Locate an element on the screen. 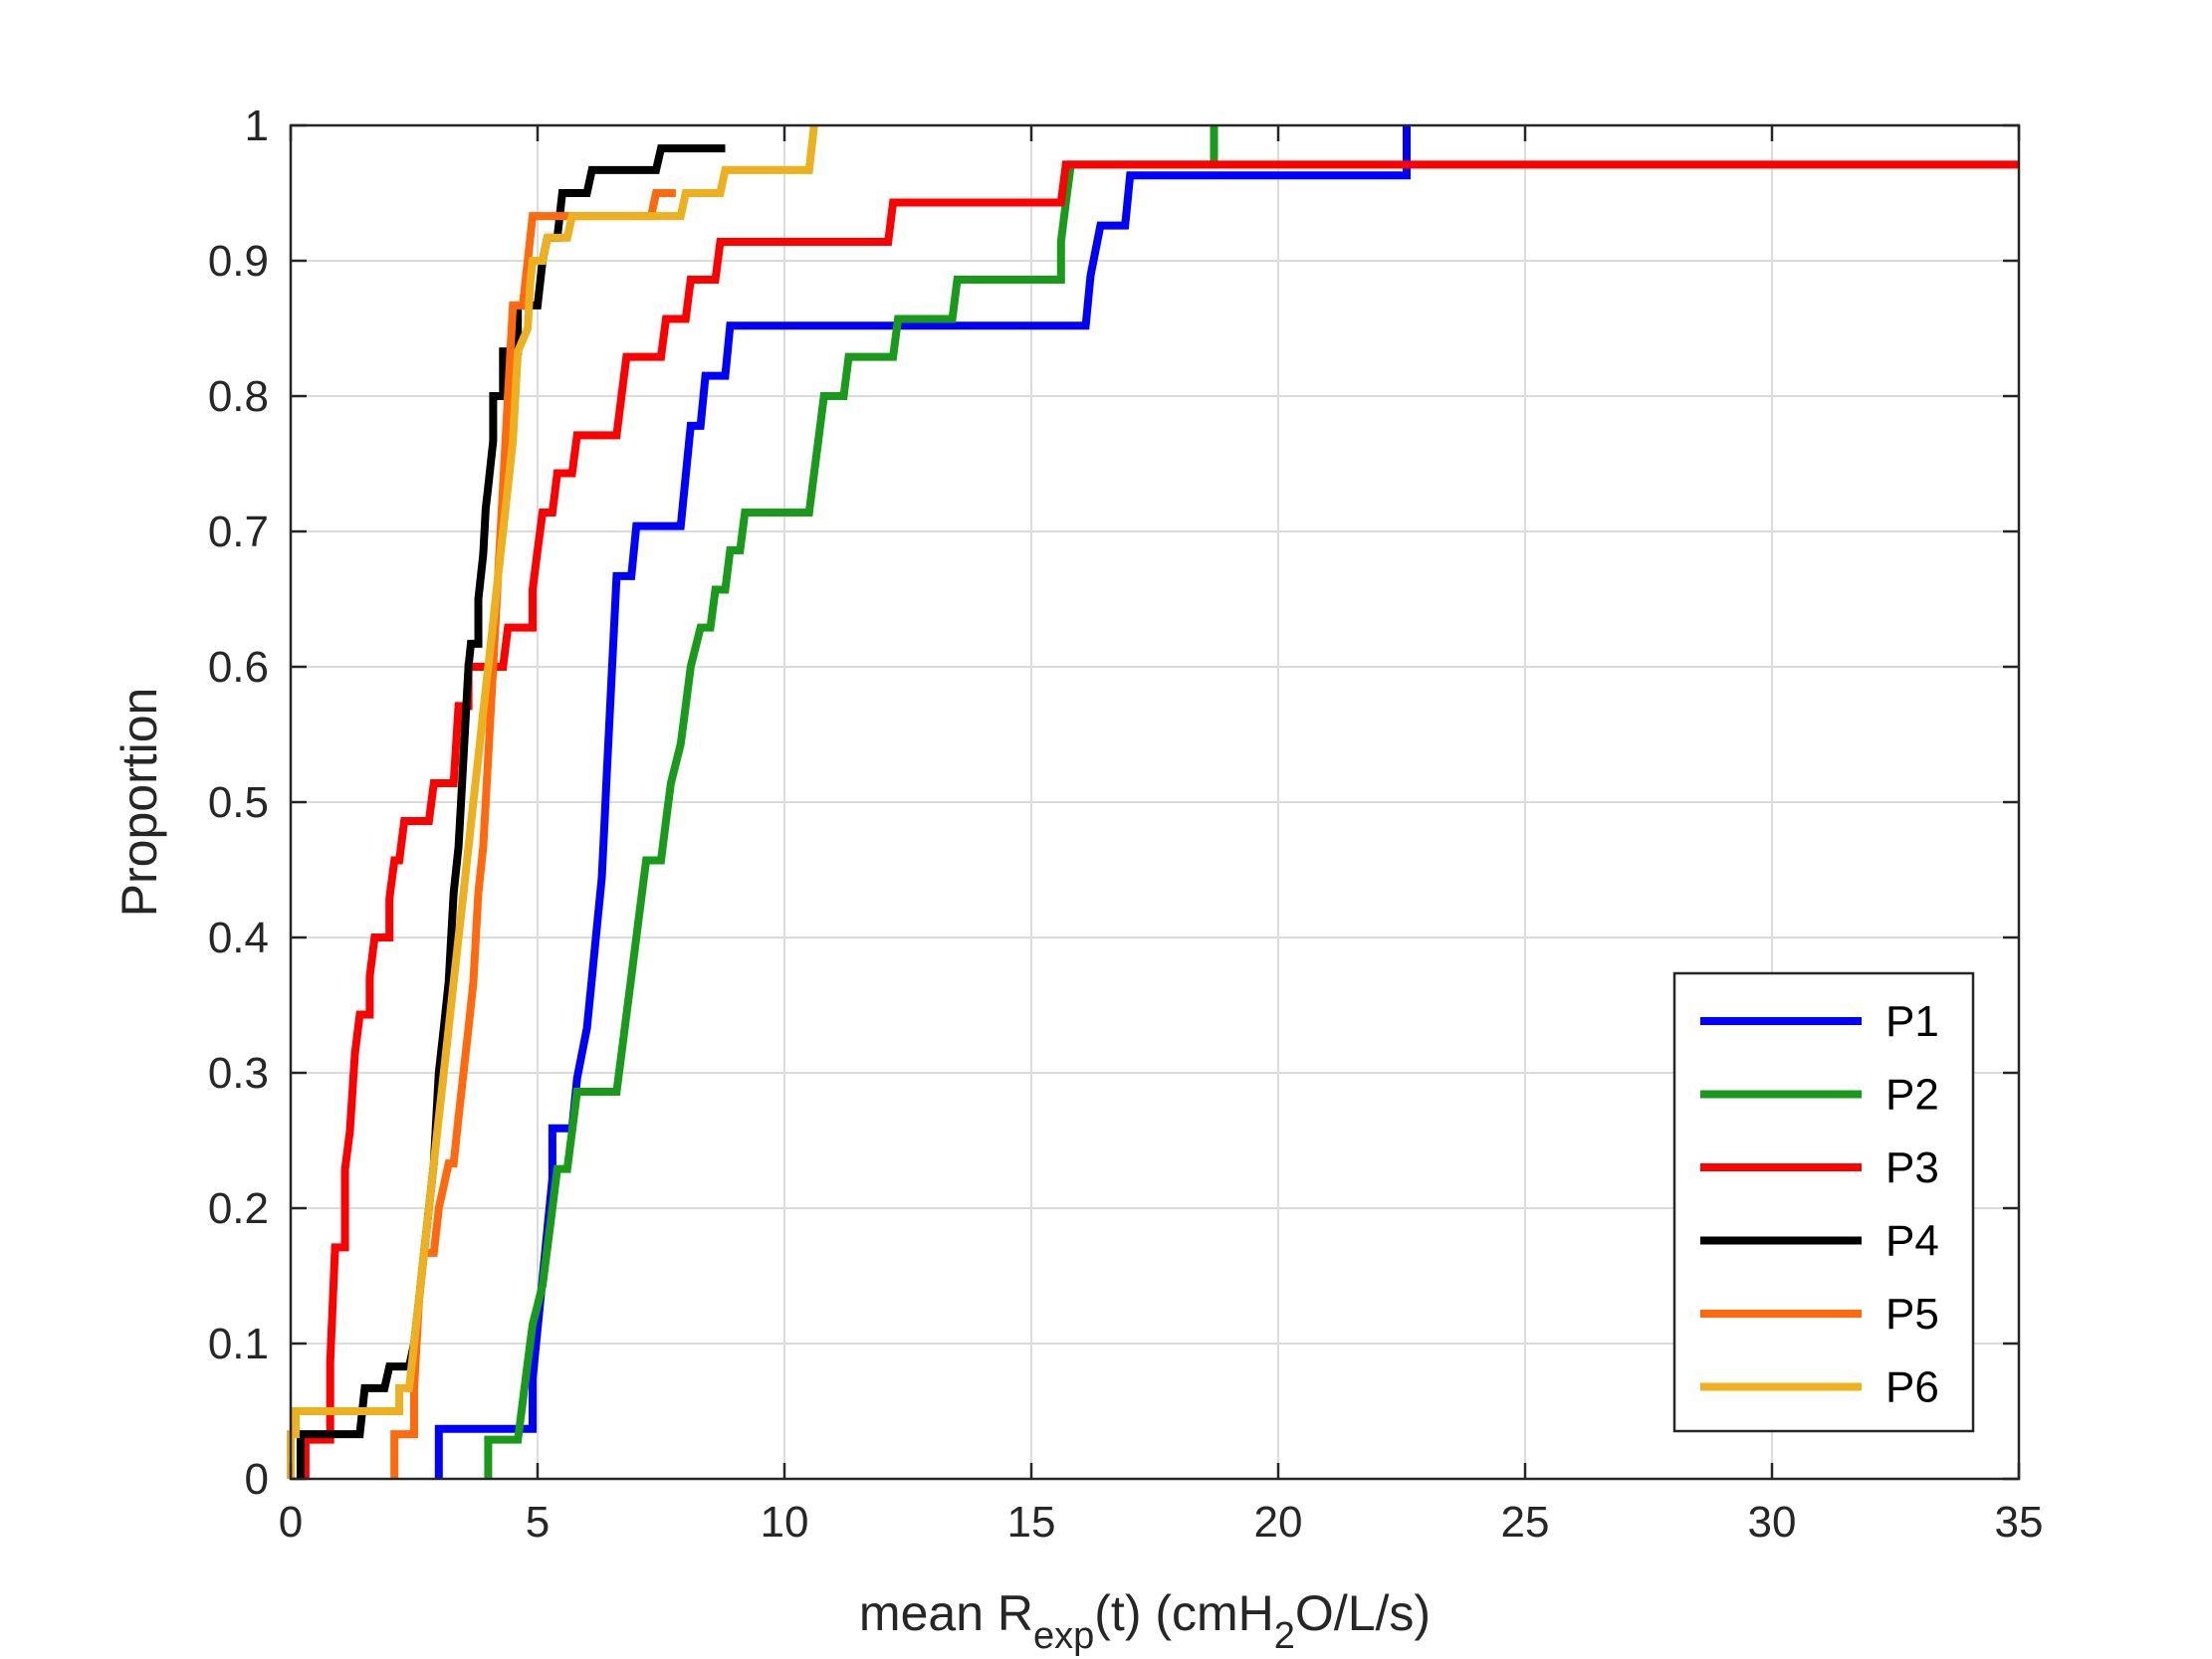 The width and height of the screenshot is (2212, 1659). y-tick-label: 0.6 is located at coordinates (238, 667).